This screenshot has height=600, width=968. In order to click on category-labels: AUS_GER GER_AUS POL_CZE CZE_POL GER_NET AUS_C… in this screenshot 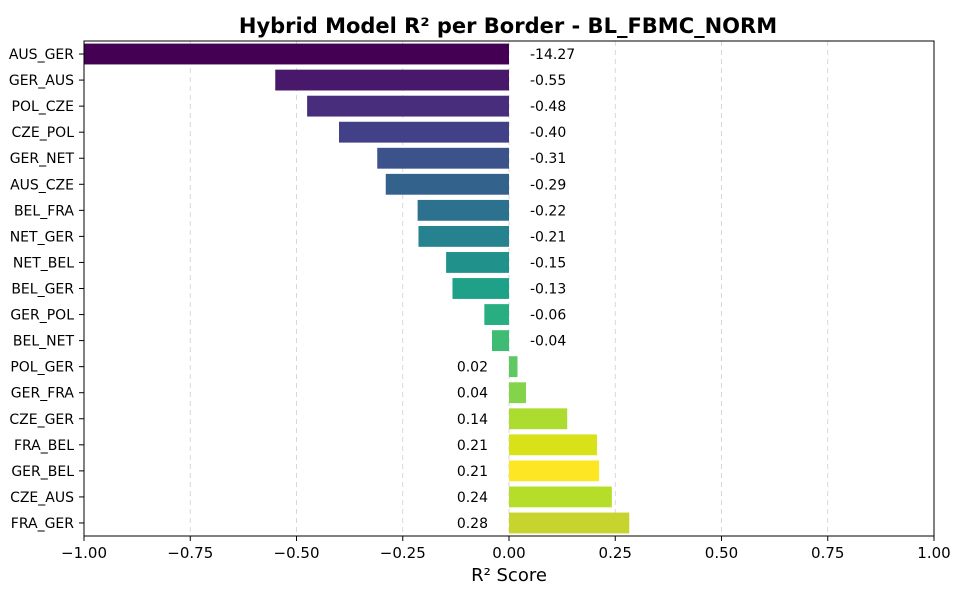, I will do `click(46, 289)`.